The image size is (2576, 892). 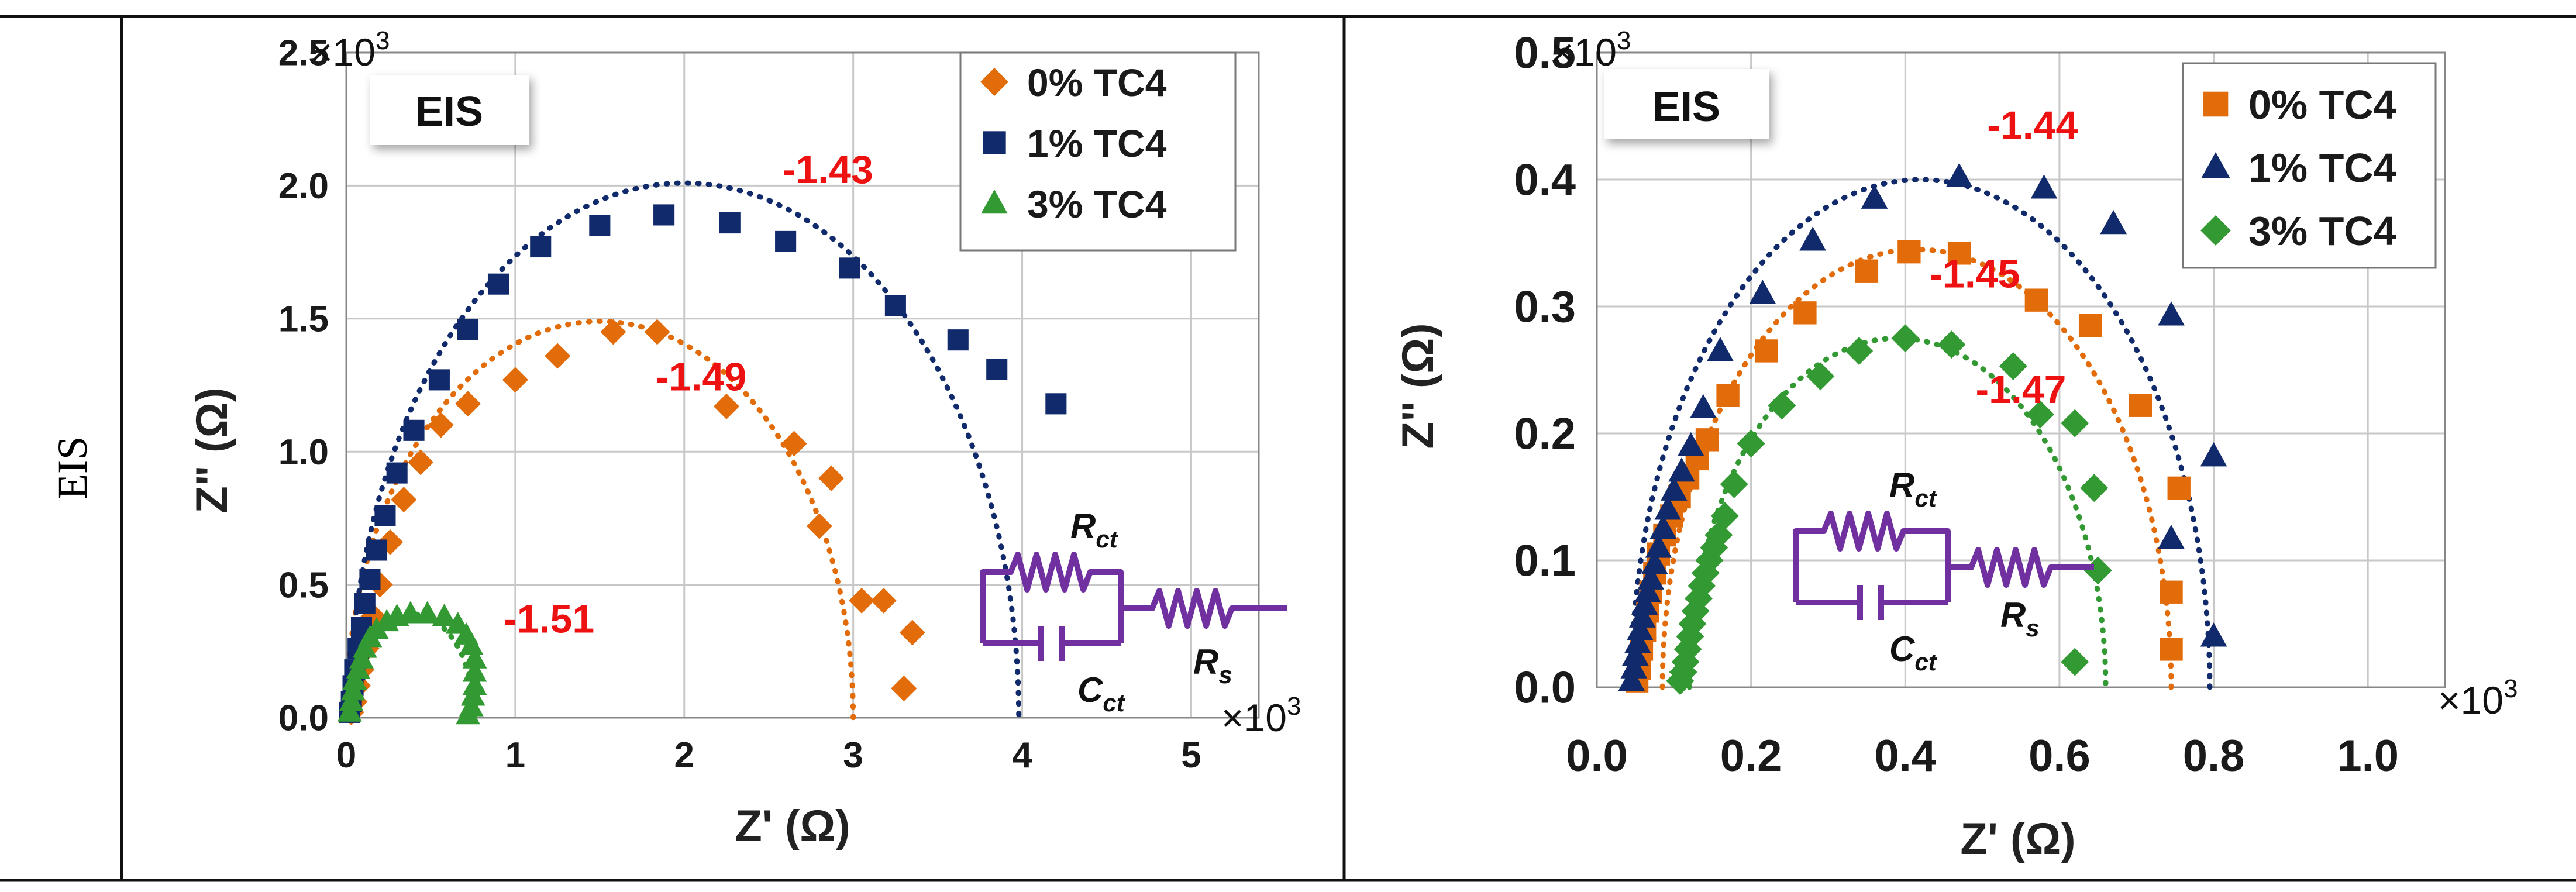 What do you see at coordinates (2032, 126) in the screenshot?
I see `chart-right-annotation: -1.44` at bounding box center [2032, 126].